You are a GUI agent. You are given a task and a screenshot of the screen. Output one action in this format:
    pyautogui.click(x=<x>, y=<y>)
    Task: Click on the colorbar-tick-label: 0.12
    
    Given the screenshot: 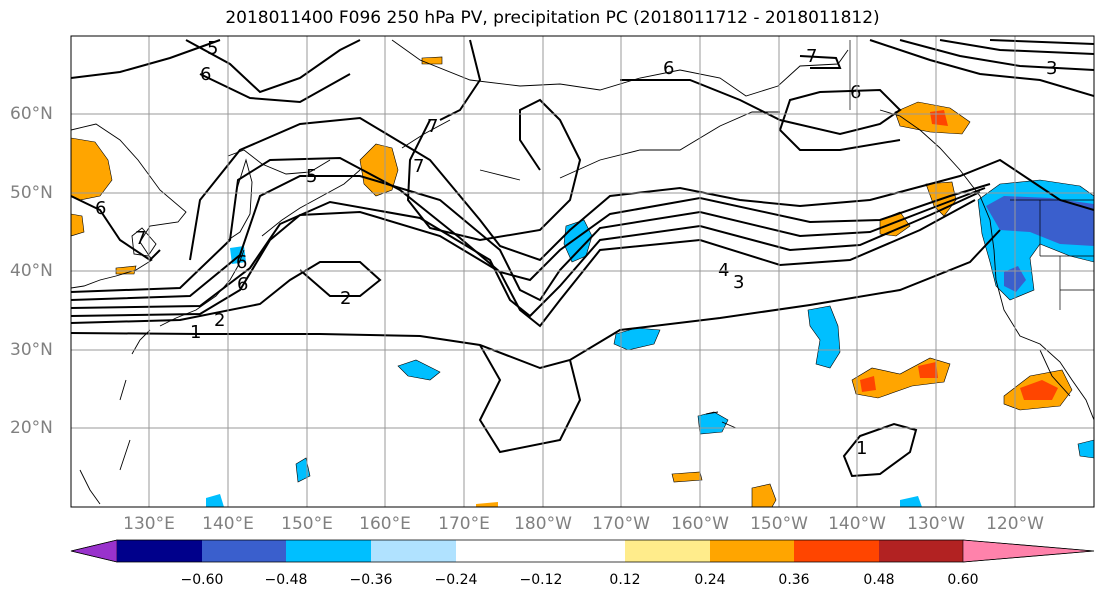 What is the action you would take?
    pyautogui.click(x=625, y=580)
    